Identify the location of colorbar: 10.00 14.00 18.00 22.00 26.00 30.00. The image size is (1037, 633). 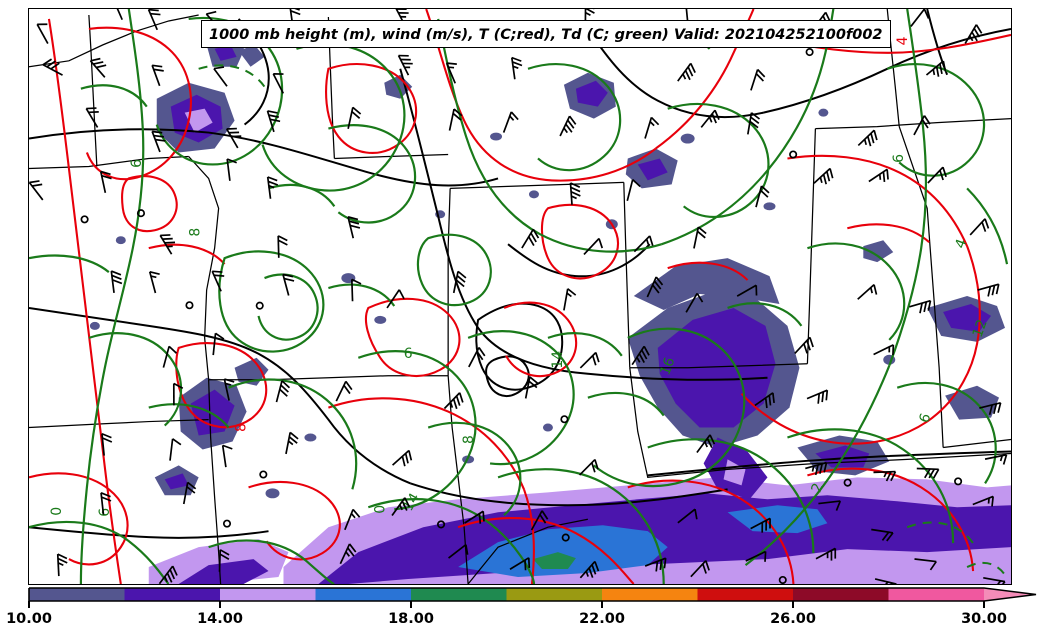
(518, 609).